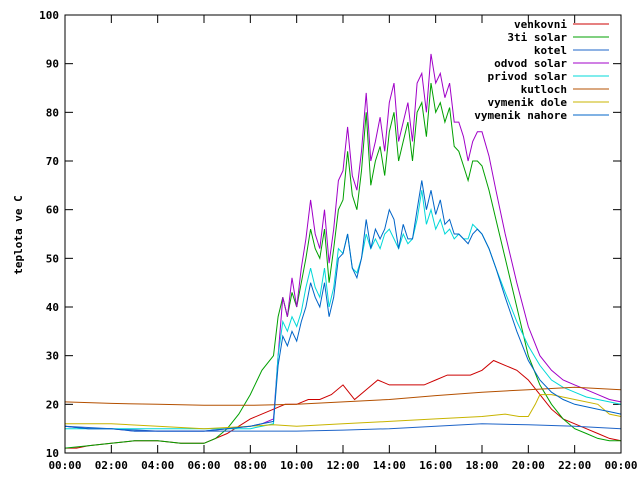 The image size is (640, 480). Describe the element at coordinates (49, 15) in the screenshot. I see `y-tick-label: 100` at that location.